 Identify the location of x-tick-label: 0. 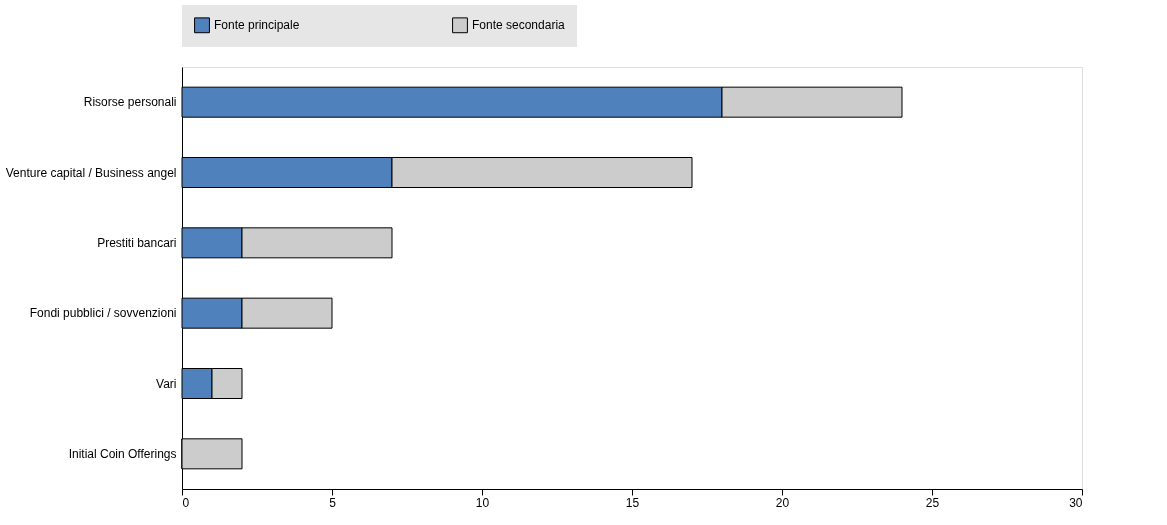
(186, 502).